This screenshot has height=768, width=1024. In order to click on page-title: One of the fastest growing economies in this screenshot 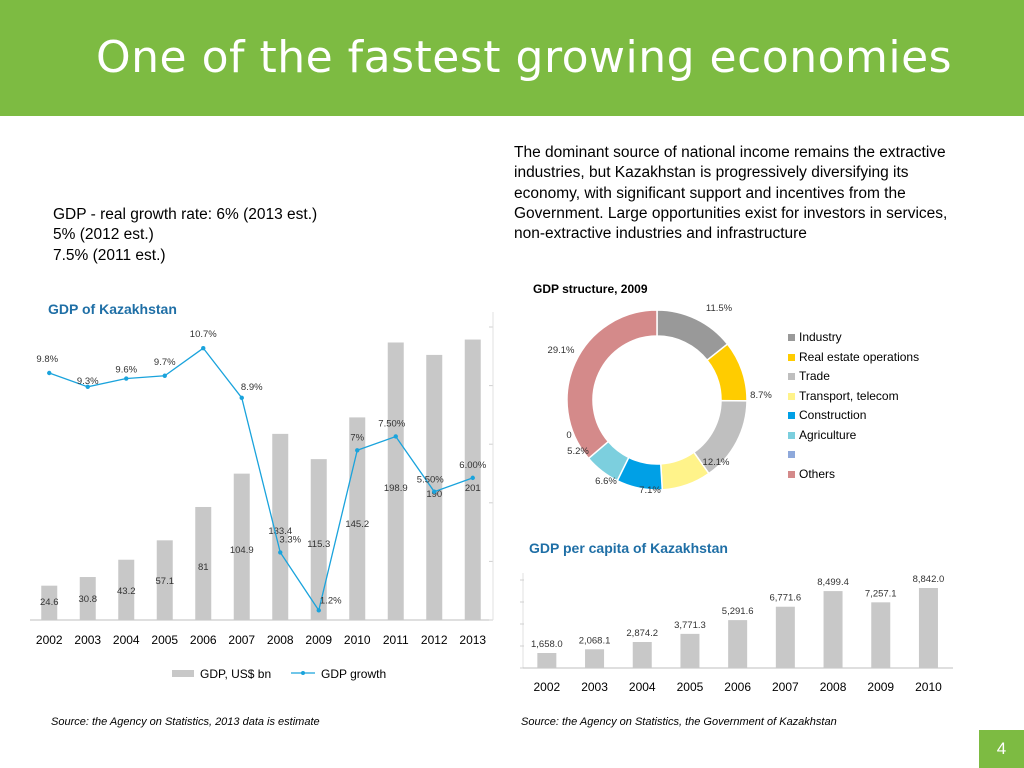, I will do `click(524, 57)`.